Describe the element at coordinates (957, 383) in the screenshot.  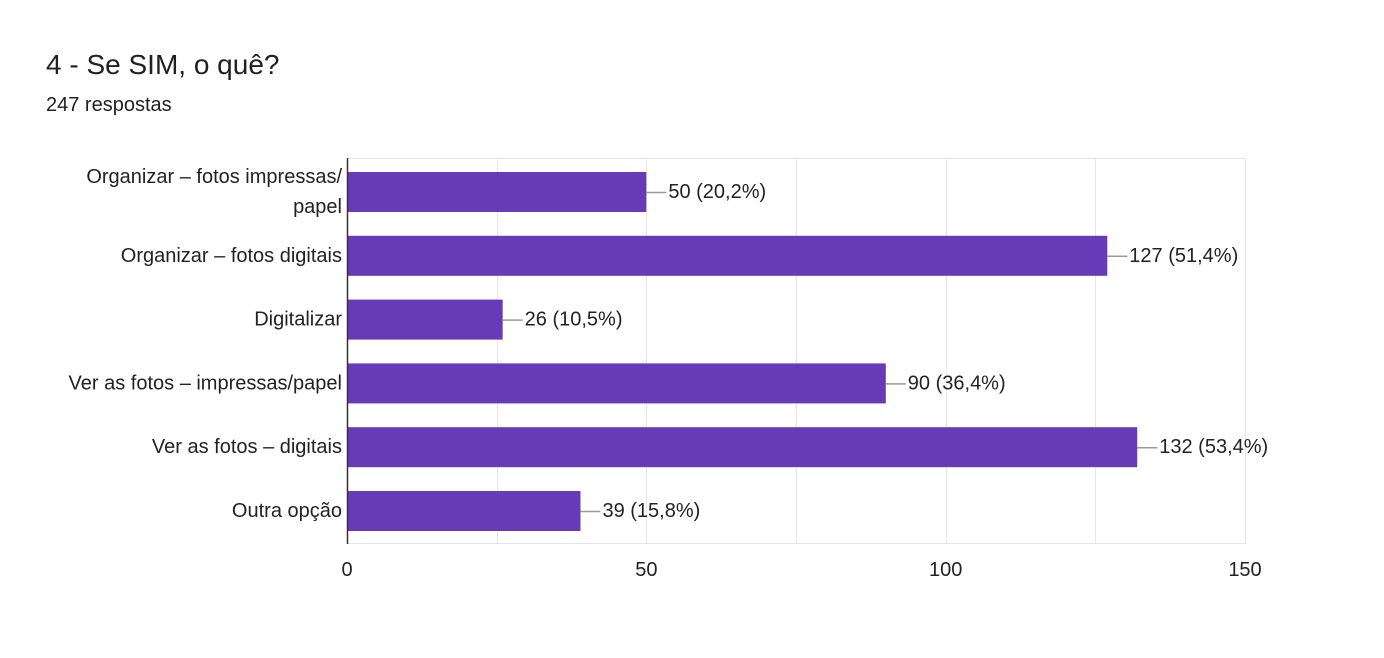
I see `data-label: 90 (36,4%)` at that location.